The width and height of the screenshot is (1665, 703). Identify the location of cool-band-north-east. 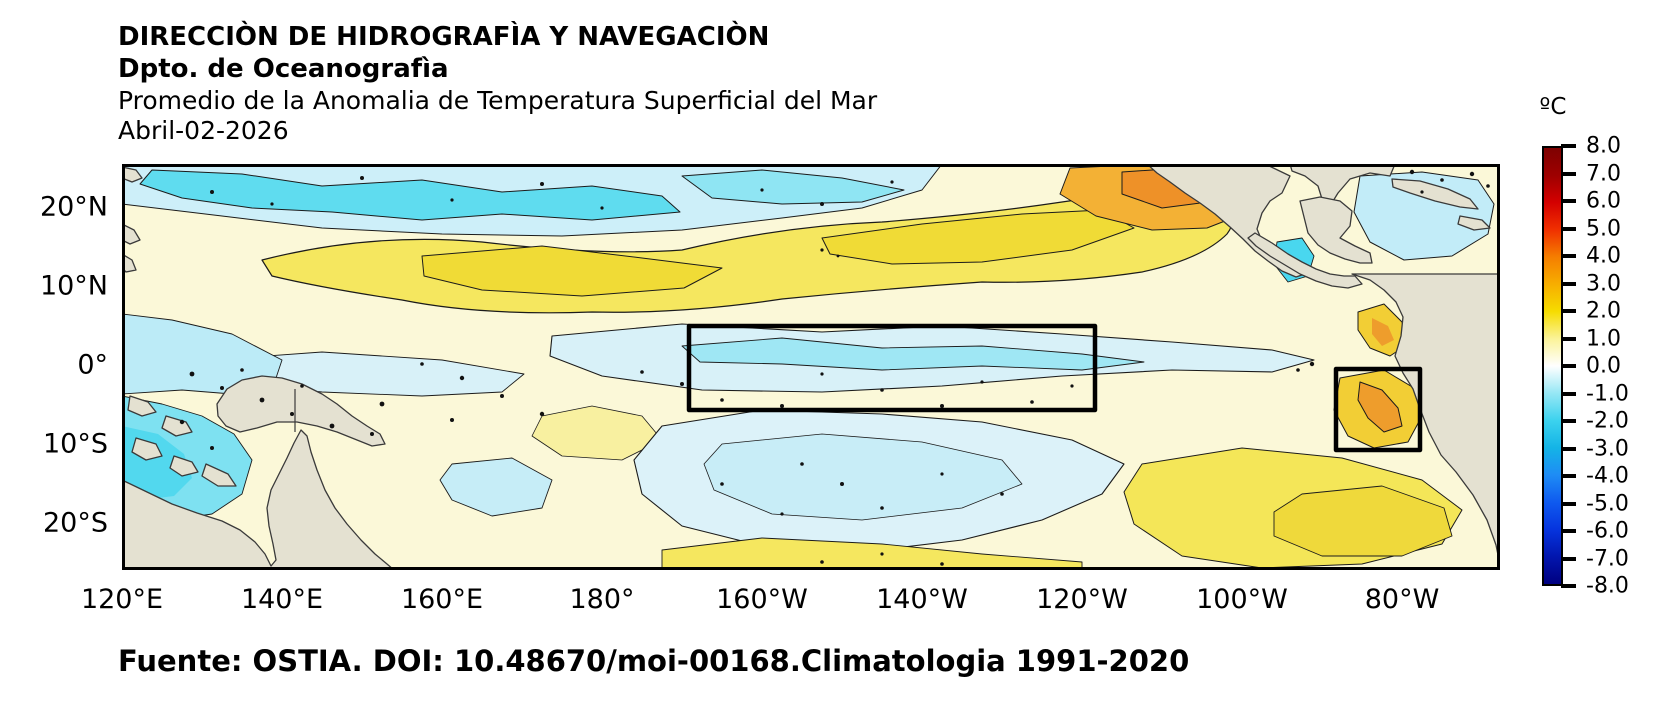
(793, 187).